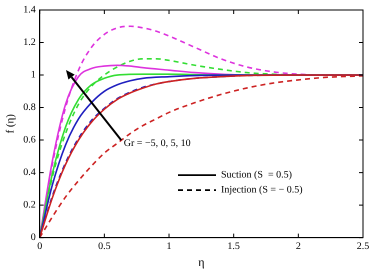 The height and width of the screenshot is (270, 373). Describe the element at coordinates (29, 205) in the screenshot. I see `y-tick-label: 0.2` at that location.